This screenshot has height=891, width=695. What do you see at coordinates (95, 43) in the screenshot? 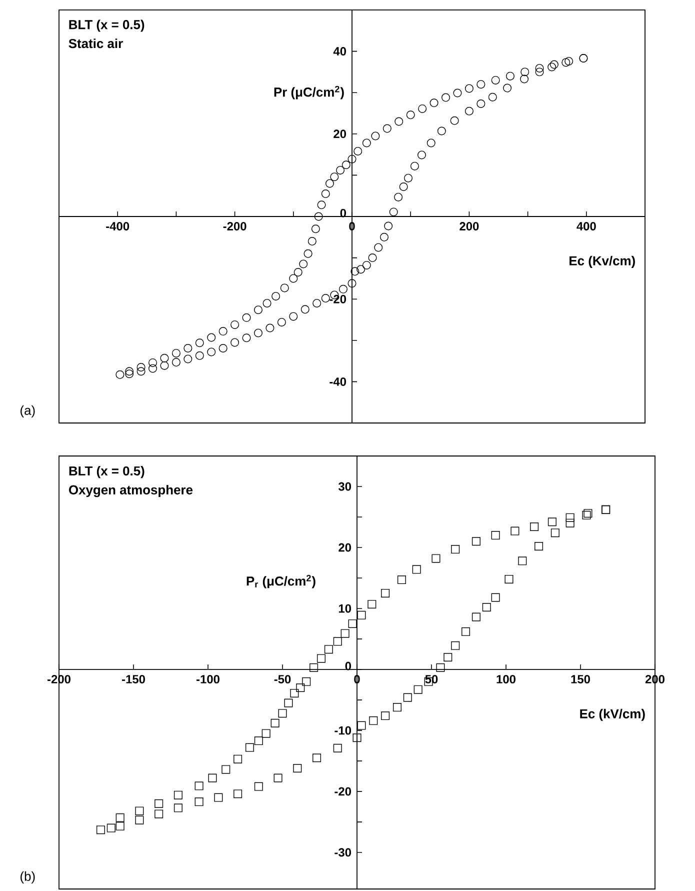
I see `text: Static air` at bounding box center [95, 43].